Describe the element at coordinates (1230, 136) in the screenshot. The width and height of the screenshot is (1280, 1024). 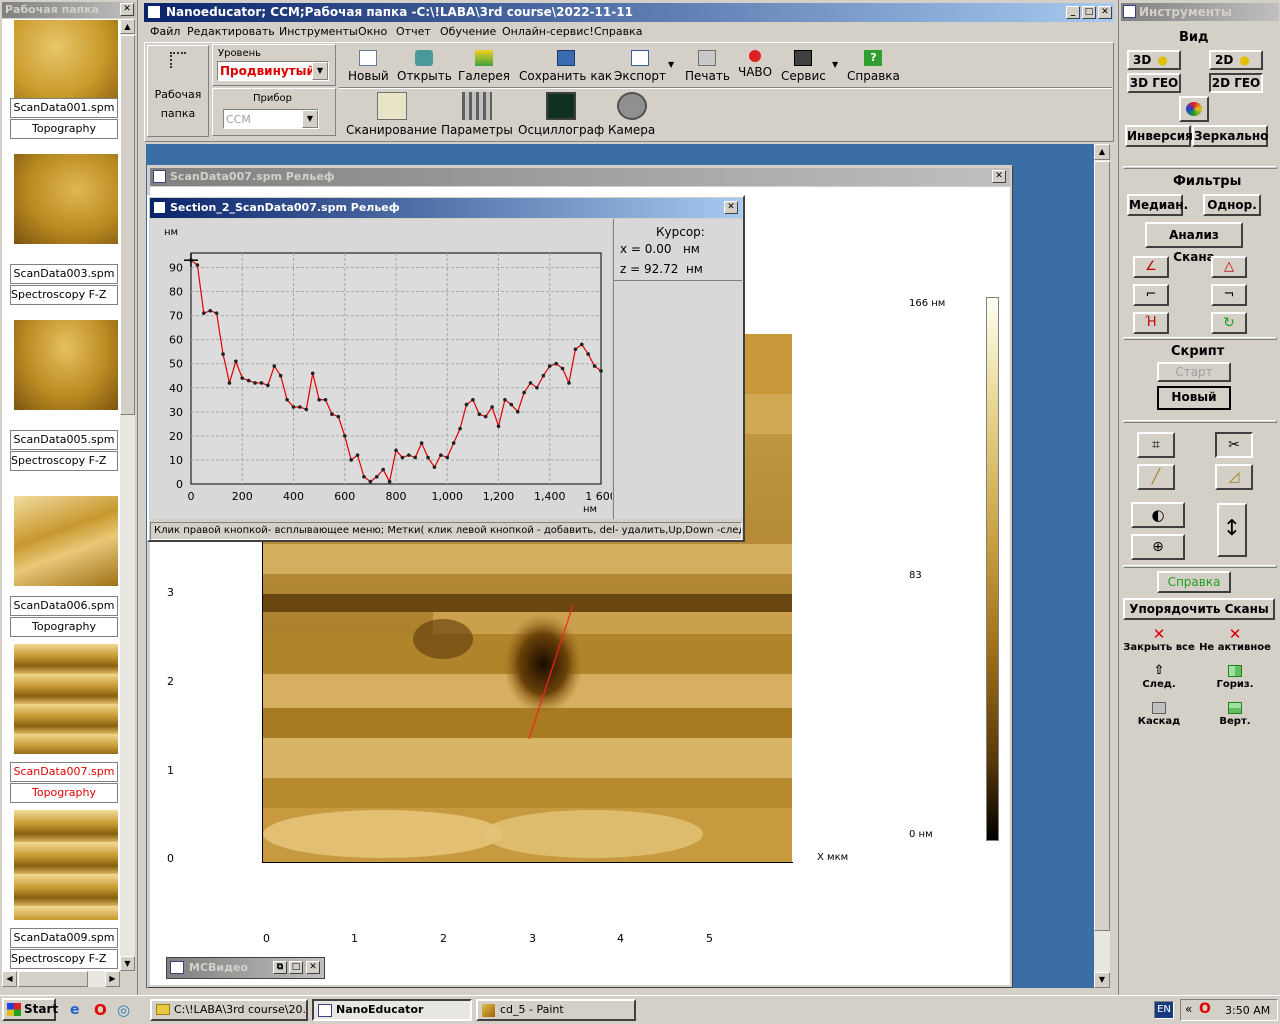
I see `mirror-button: Зеркально` at that location.